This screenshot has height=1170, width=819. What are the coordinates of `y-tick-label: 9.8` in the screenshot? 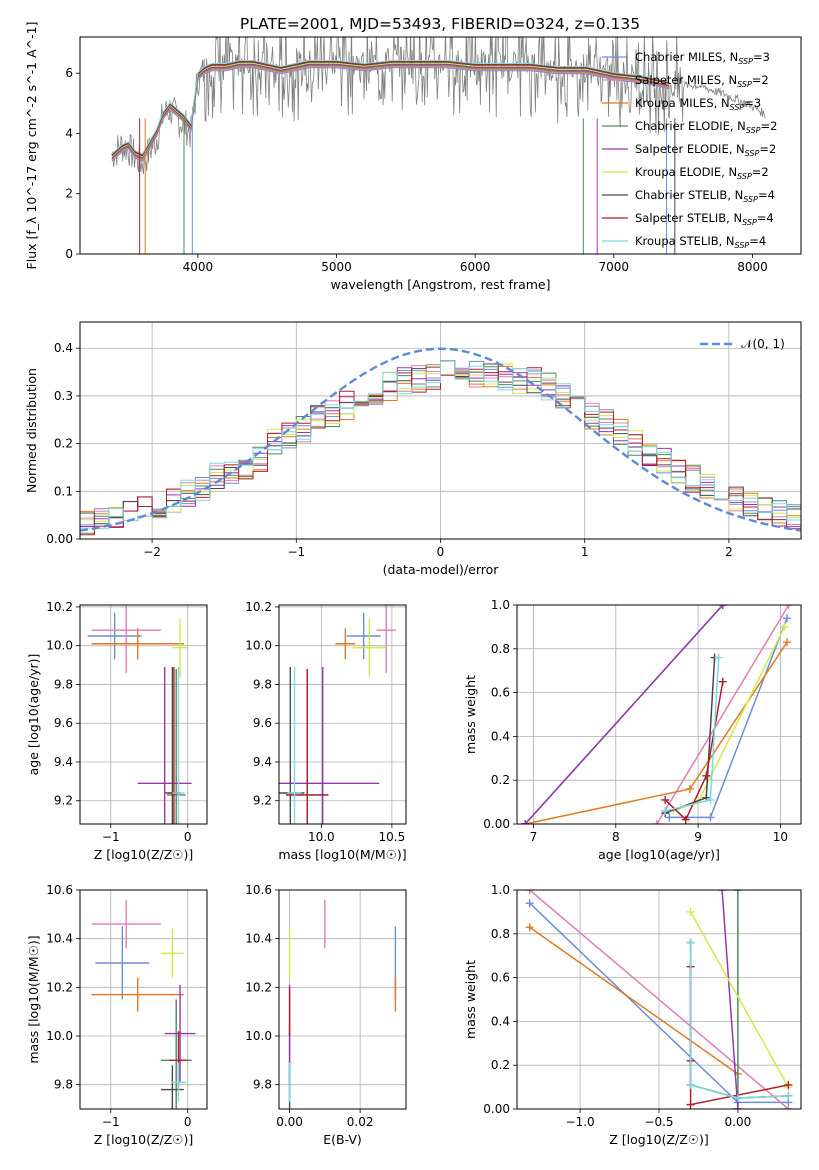 It's located at (63, 1085).